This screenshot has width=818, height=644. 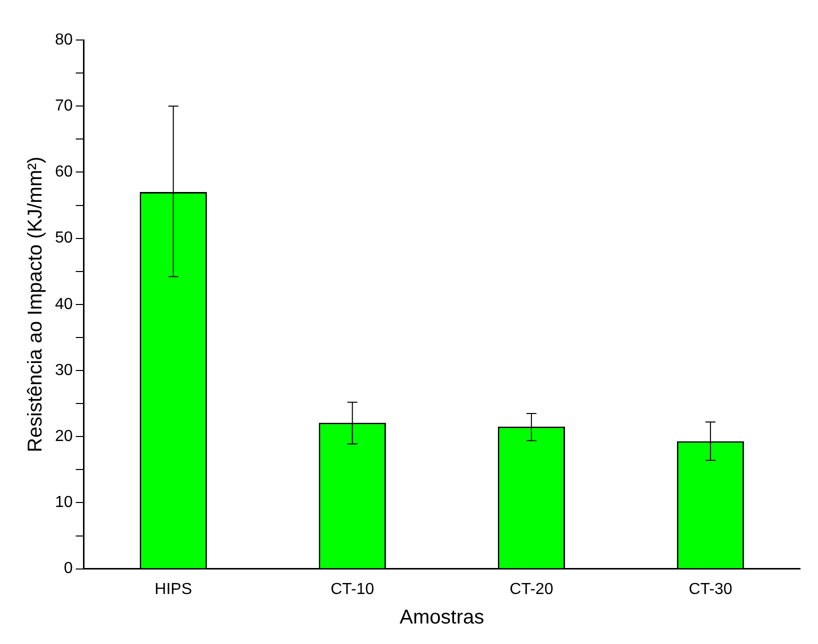 I want to click on y-tick-label: 30, so click(x=64, y=370).